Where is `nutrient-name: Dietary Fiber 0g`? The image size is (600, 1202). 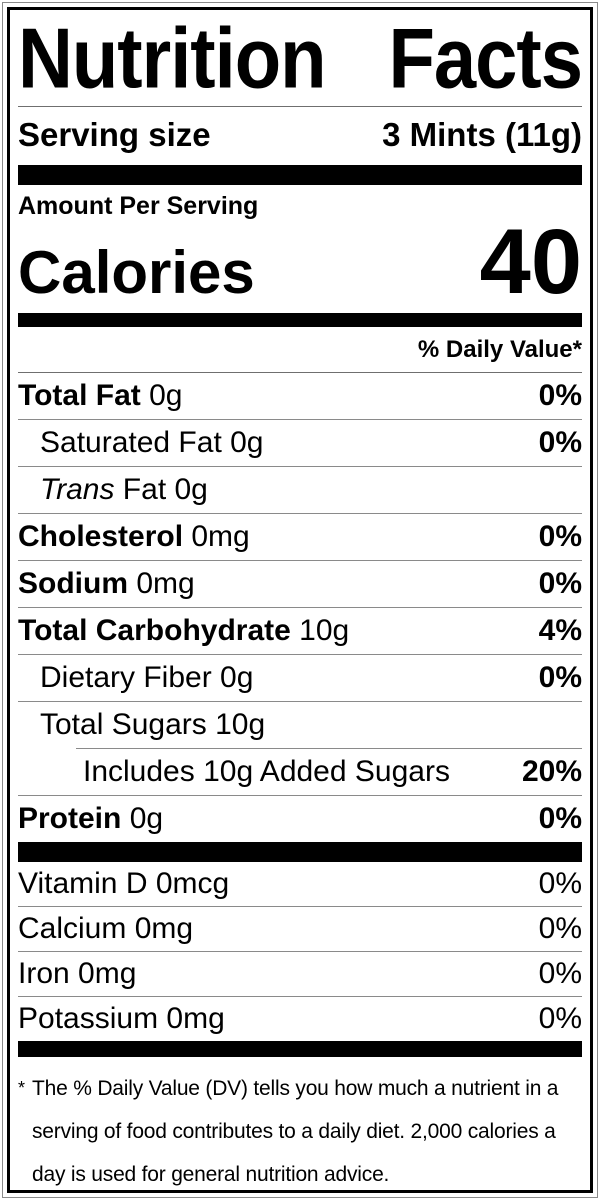 nutrient-name: Dietary Fiber 0g is located at coordinates (146, 678).